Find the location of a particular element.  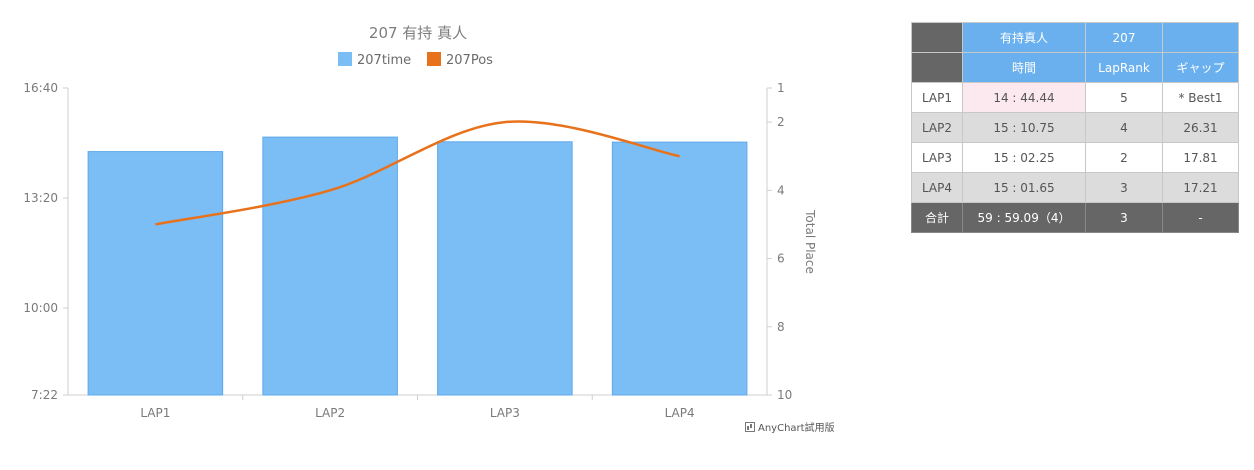

right-tick-label: 4 is located at coordinates (781, 190).